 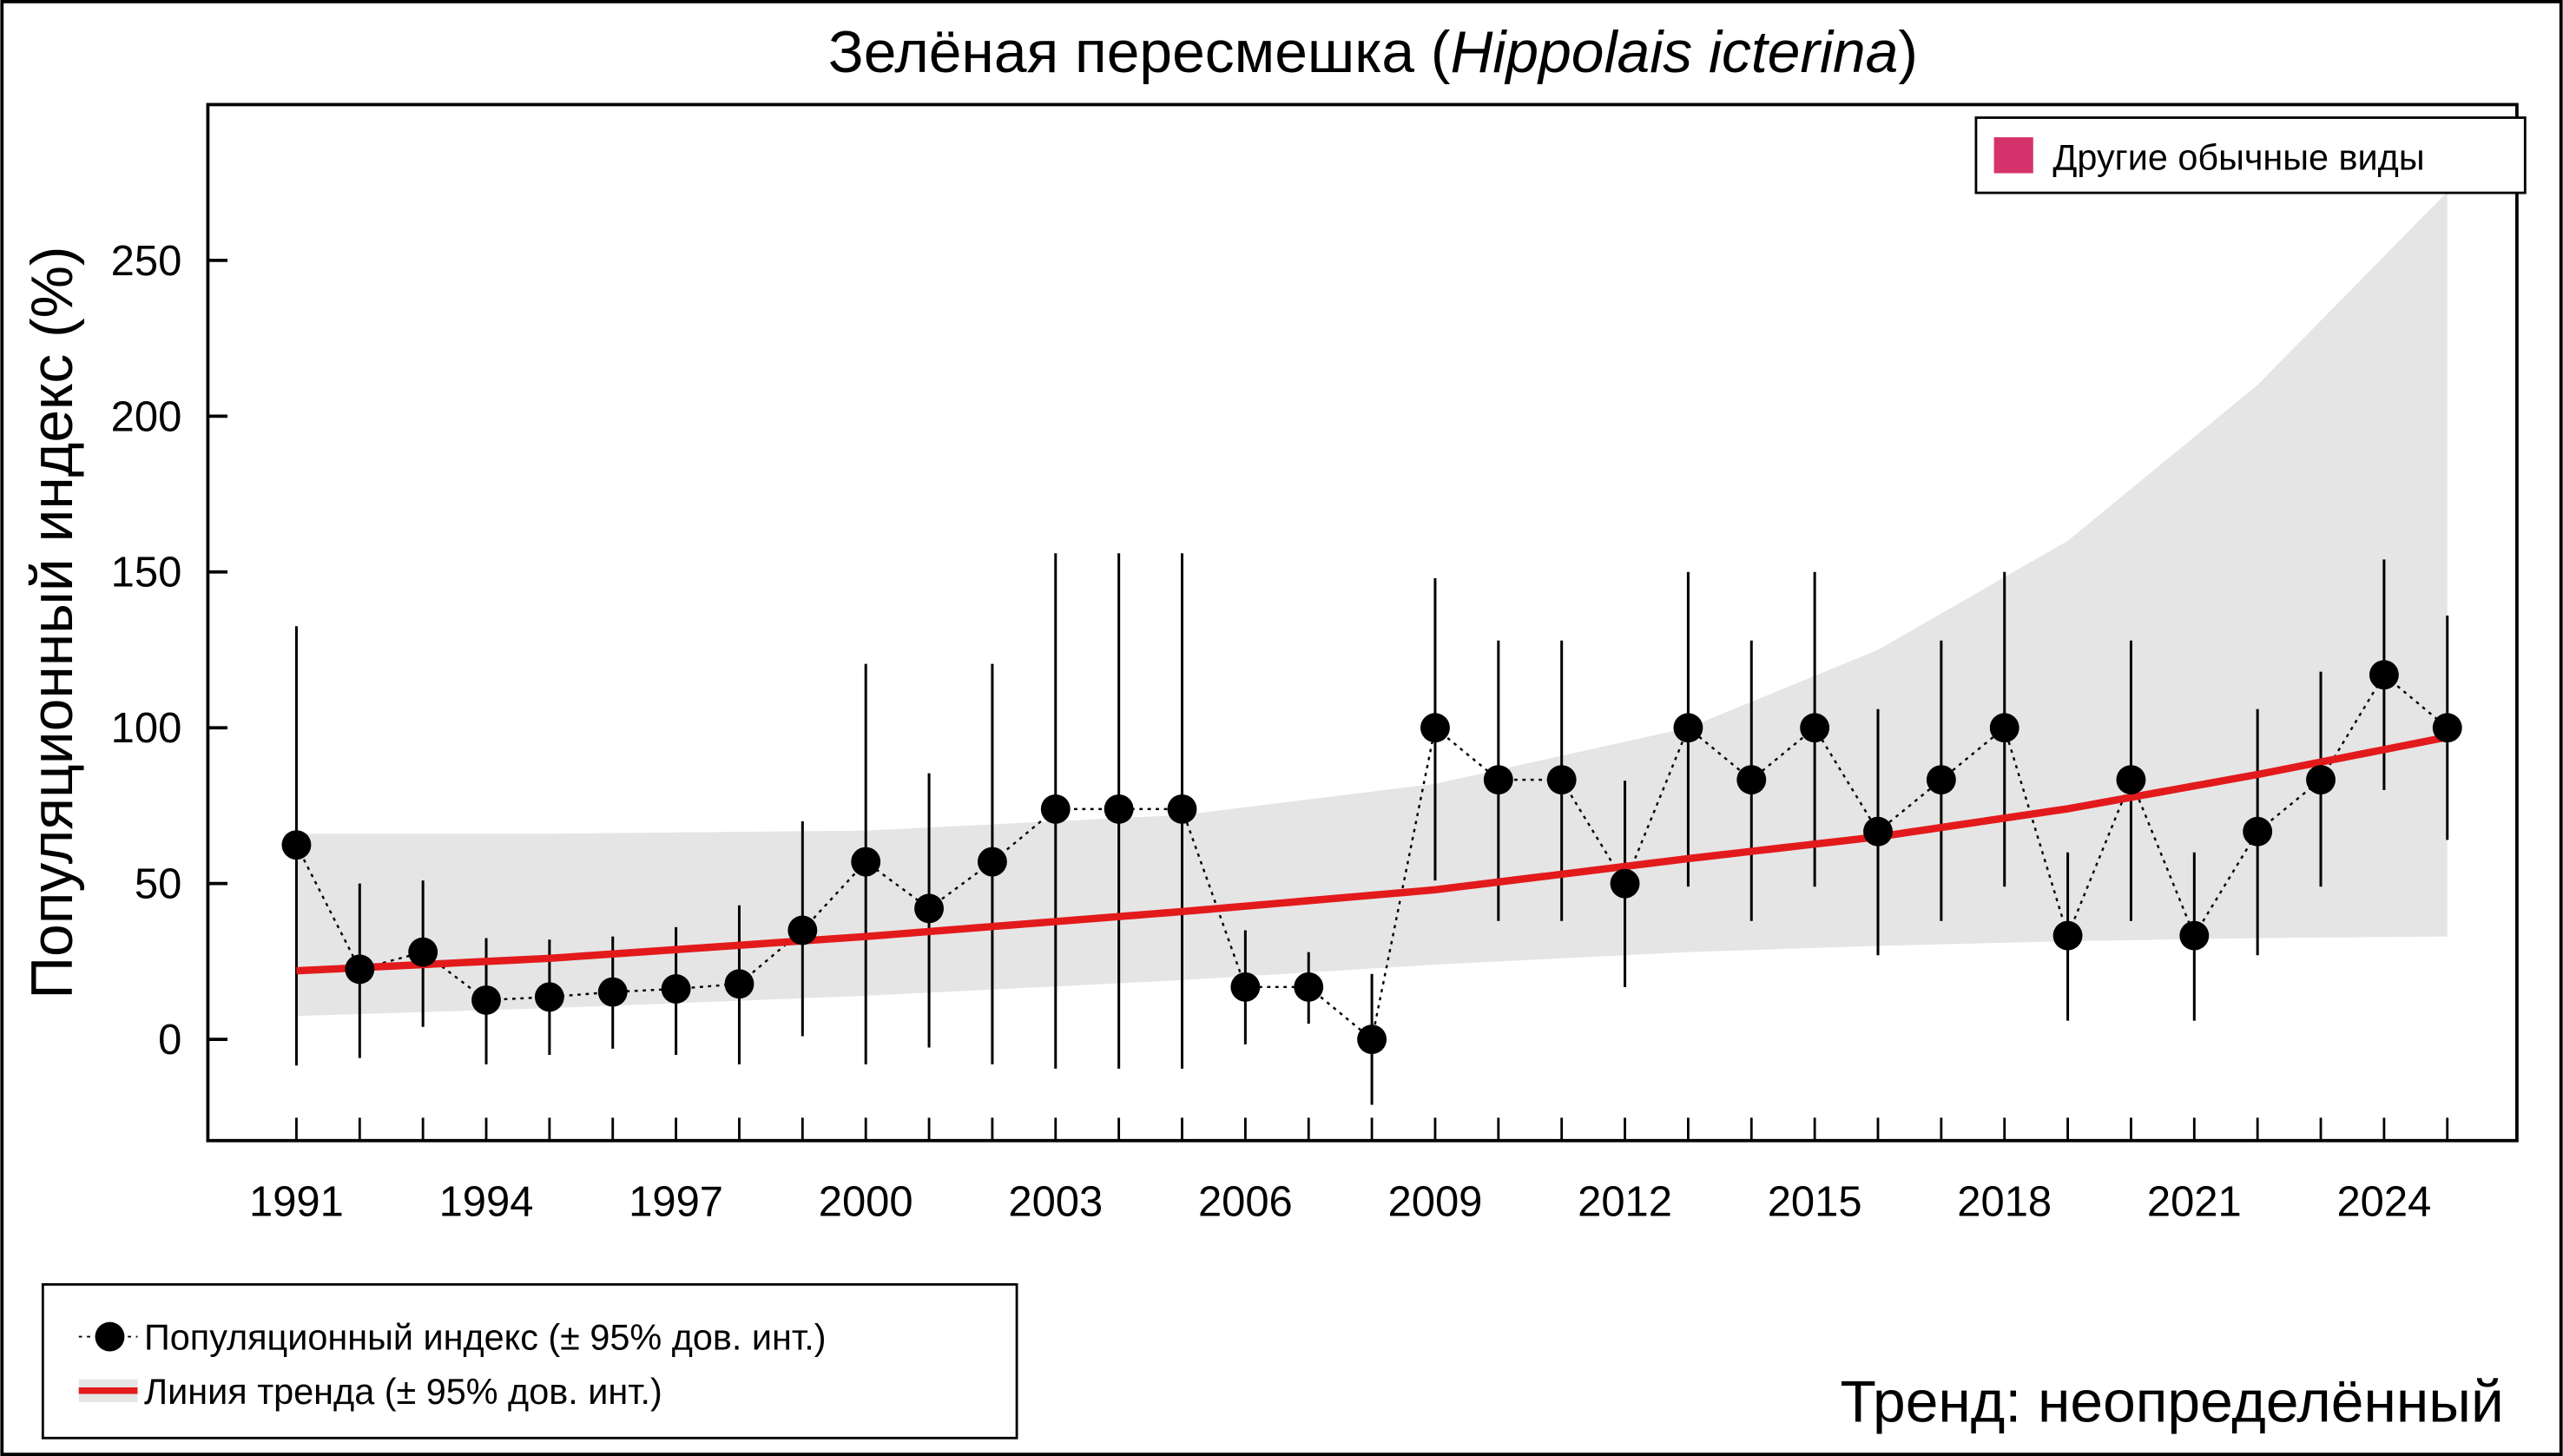 What do you see at coordinates (866, 1201) in the screenshot?
I see `x-tick-label: 2000` at bounding box center [866, 1201].